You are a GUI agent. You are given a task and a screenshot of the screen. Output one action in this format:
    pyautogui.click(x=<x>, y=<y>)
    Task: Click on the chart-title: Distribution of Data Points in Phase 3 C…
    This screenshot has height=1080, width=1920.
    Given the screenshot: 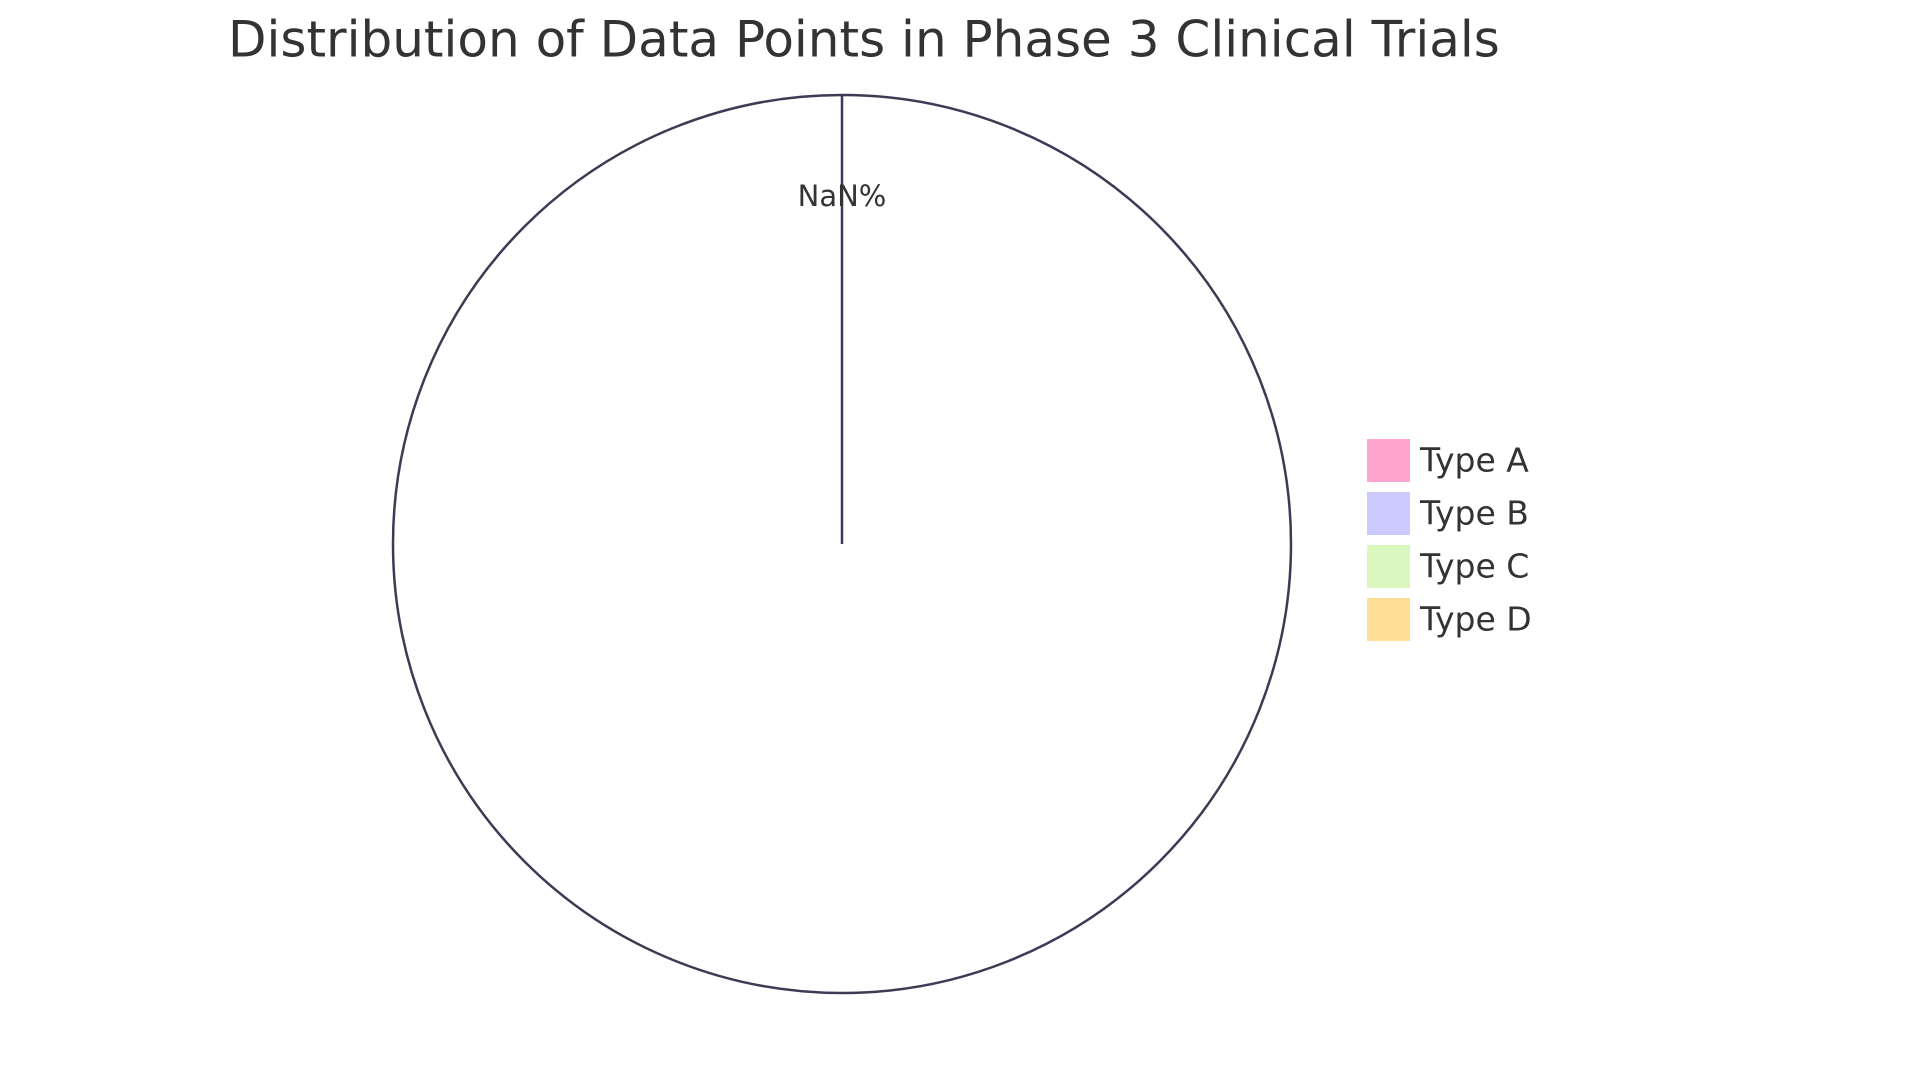 What is the action you would take?
    pyautogui.click(x=864, y=40)
    